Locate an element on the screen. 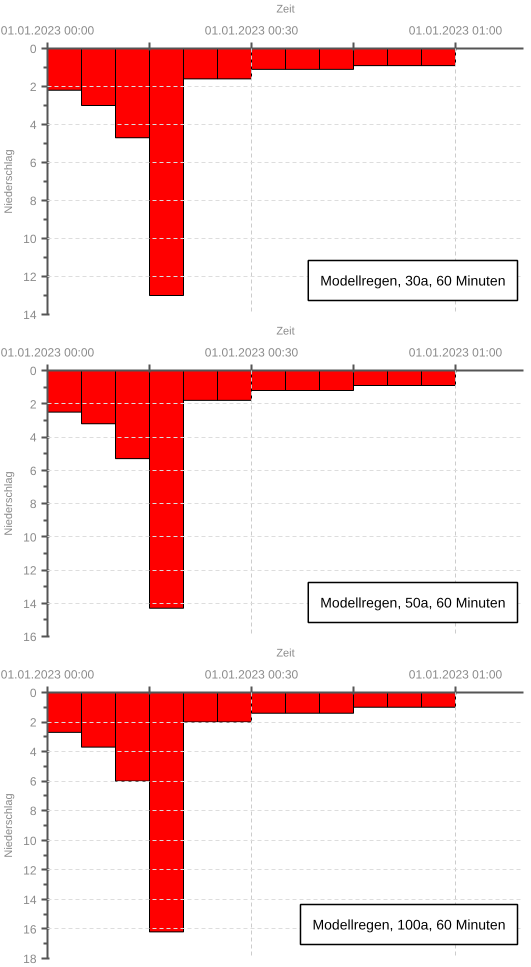 This screenshot has width=531, height=967. annotation: Modellregen, 100a, 60 Minuten is located at coordinates (409, 924).